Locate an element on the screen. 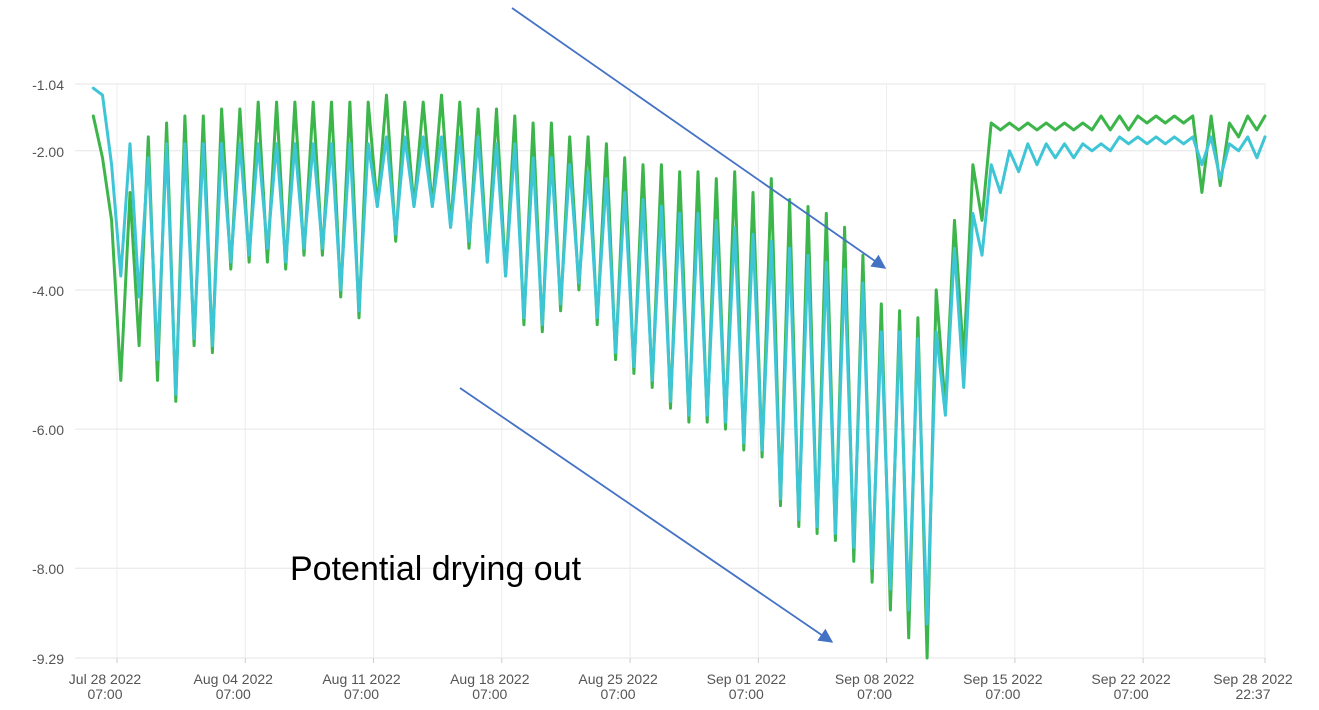  y-tick-label: -9.29 is located at coordinates (48, 659).